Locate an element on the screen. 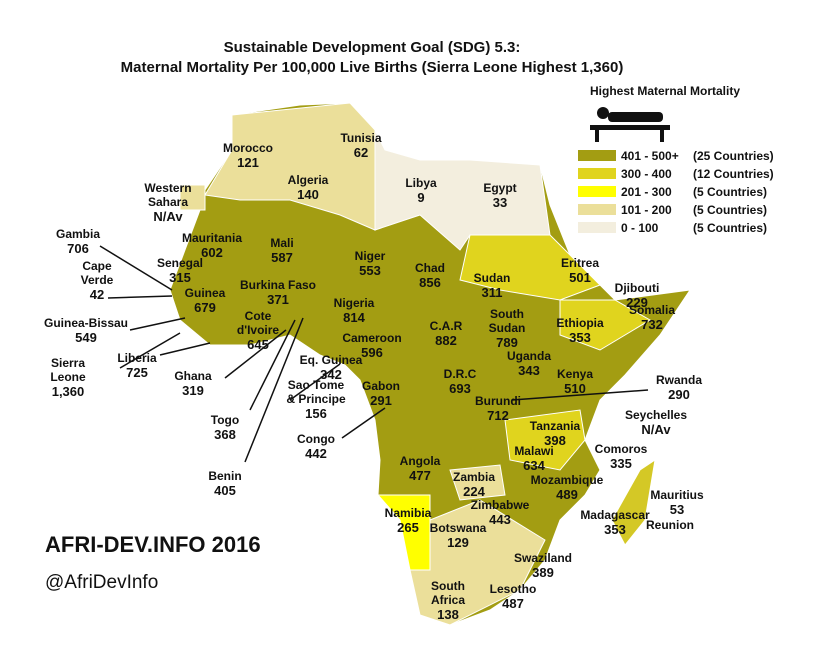  country-name: D.R.C is located at coordinates (460, 374).